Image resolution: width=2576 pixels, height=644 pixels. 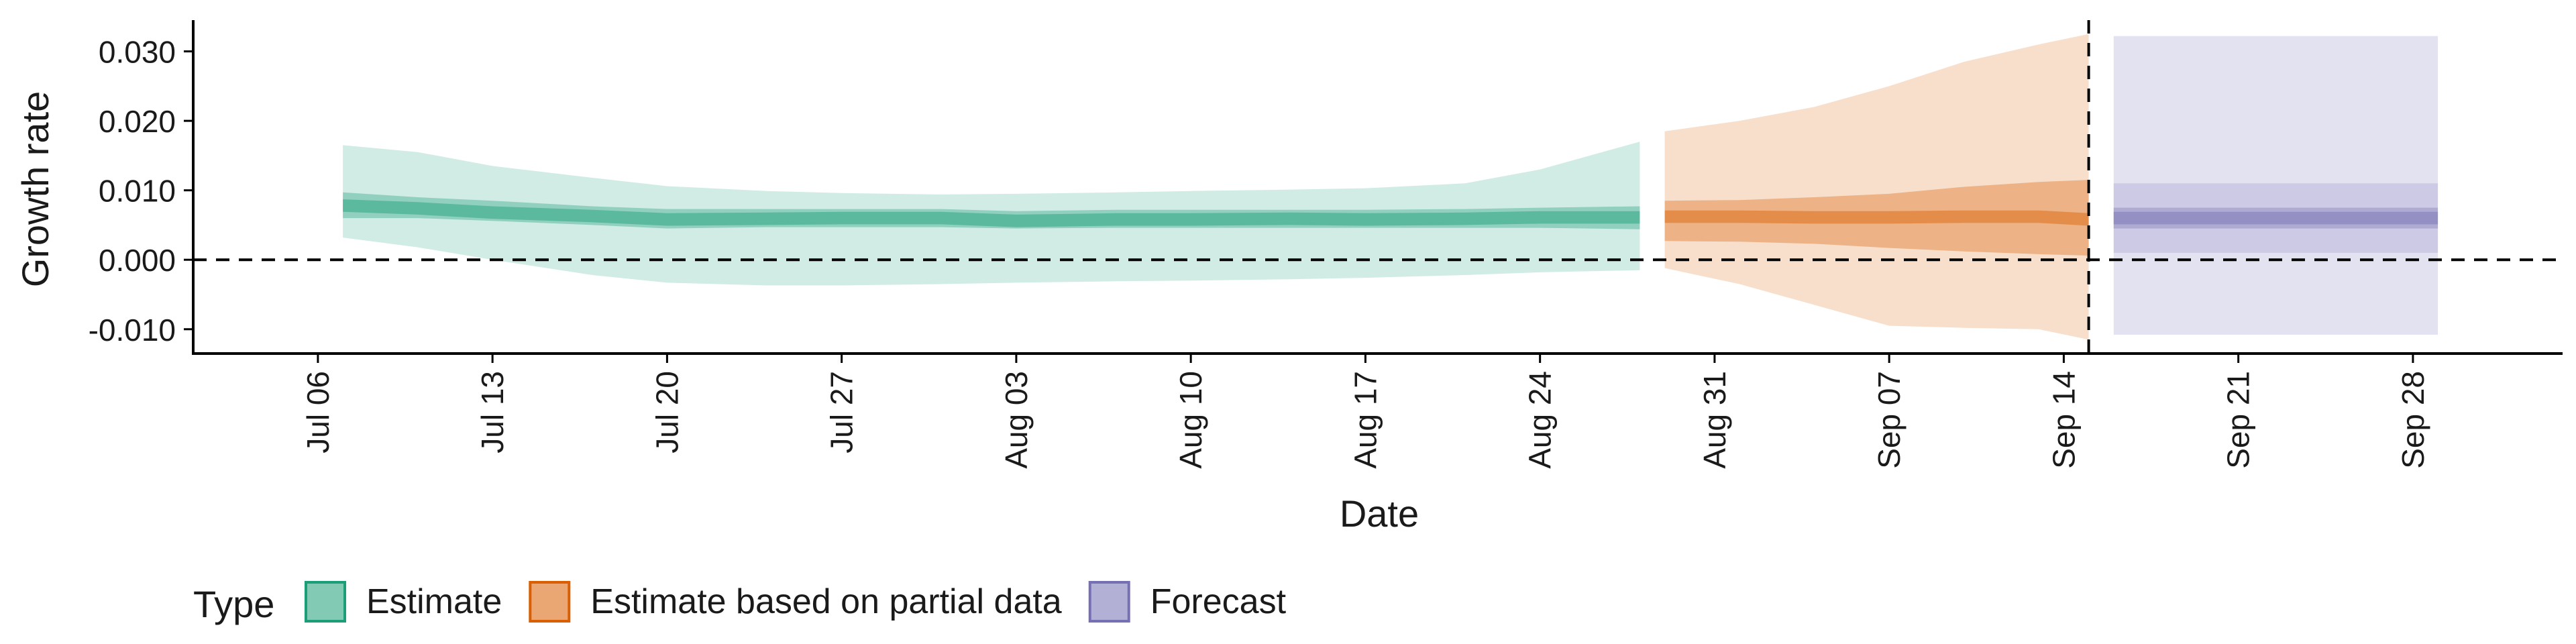 What do you see at coordinates (35, 189) in the screenshot?
I see `y-axis-title: Growth rate` at bounding box center [35, 189].